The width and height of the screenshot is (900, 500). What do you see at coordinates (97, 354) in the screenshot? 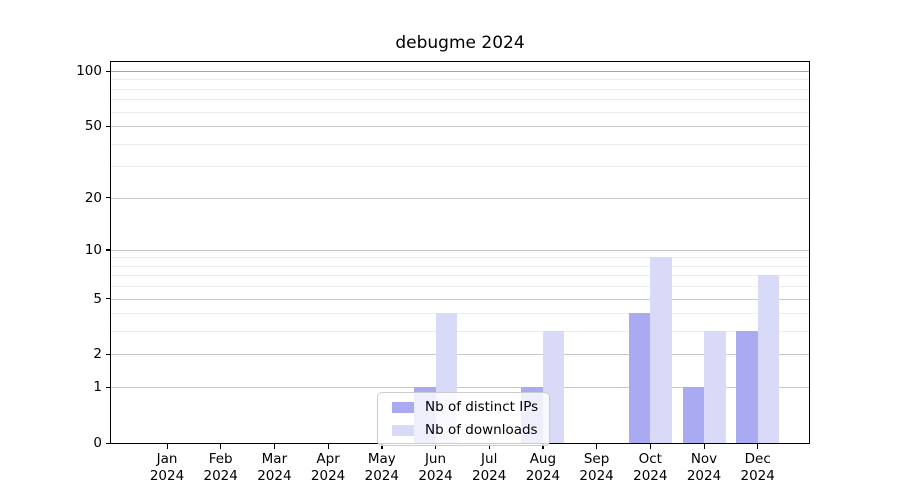
I see `y-tick-label-2: 2` at bounding box center [97, 354].